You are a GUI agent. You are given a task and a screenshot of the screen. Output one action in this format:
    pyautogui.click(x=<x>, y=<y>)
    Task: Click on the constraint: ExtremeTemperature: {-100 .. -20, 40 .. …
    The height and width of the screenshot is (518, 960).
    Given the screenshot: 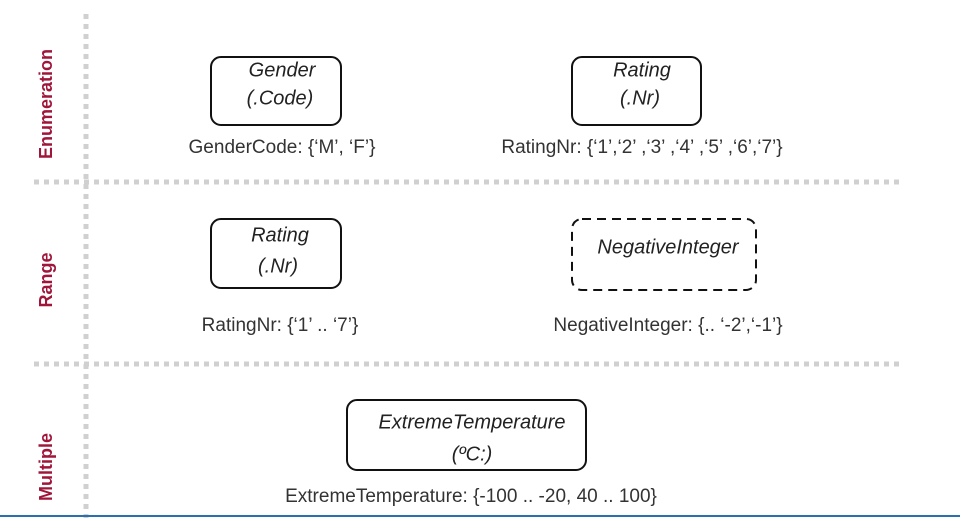 What is the action you would take?
    pyautogui.click(x=471, y=496)
    